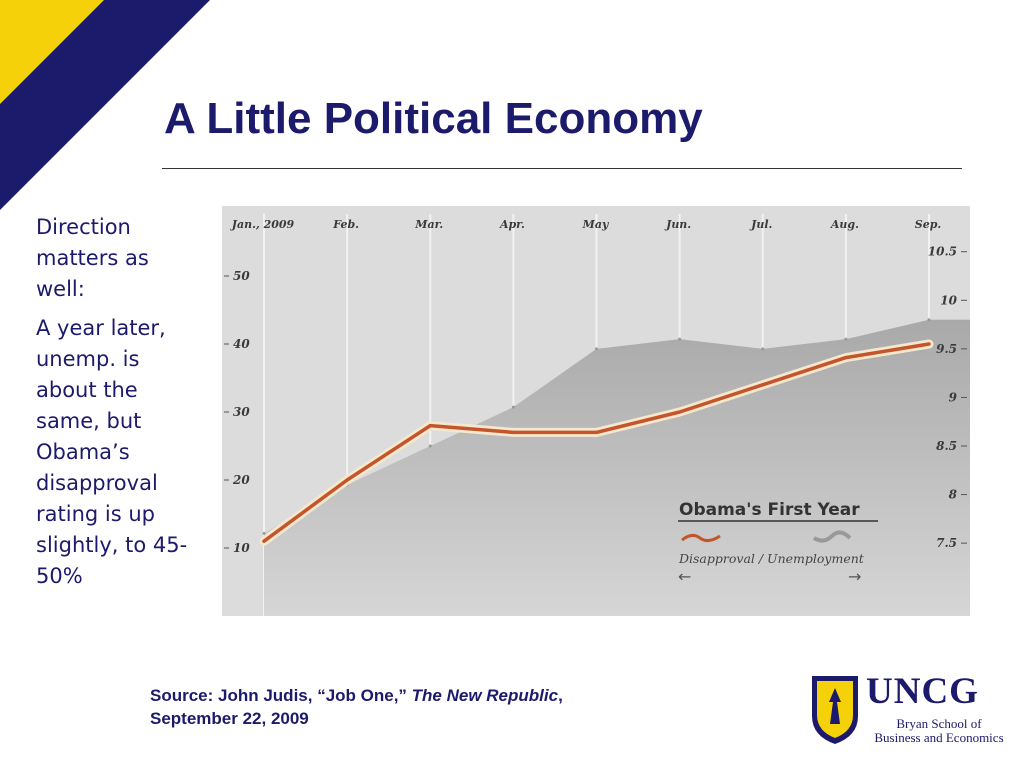 The width and height of the screenshot is (1024, 768). I want to click on right-tick-label: 9, so click(953, 397).